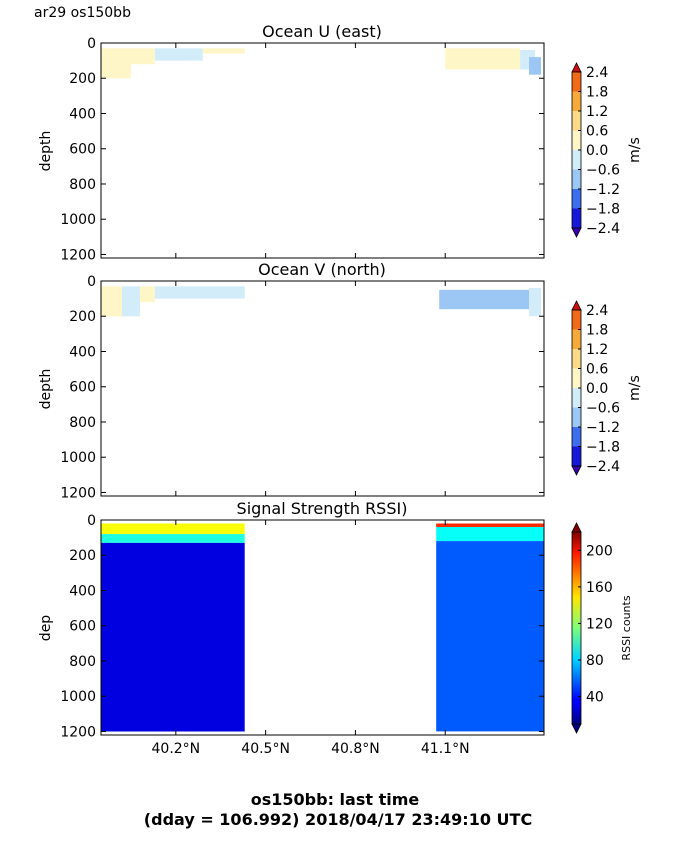  What do you see at coordinates (338, 819) in the screenshot?
I see `caption-line-2: (dday = 106.992) 2018/04/17 23:49:10 UTC` at bounding box center [338, 819].